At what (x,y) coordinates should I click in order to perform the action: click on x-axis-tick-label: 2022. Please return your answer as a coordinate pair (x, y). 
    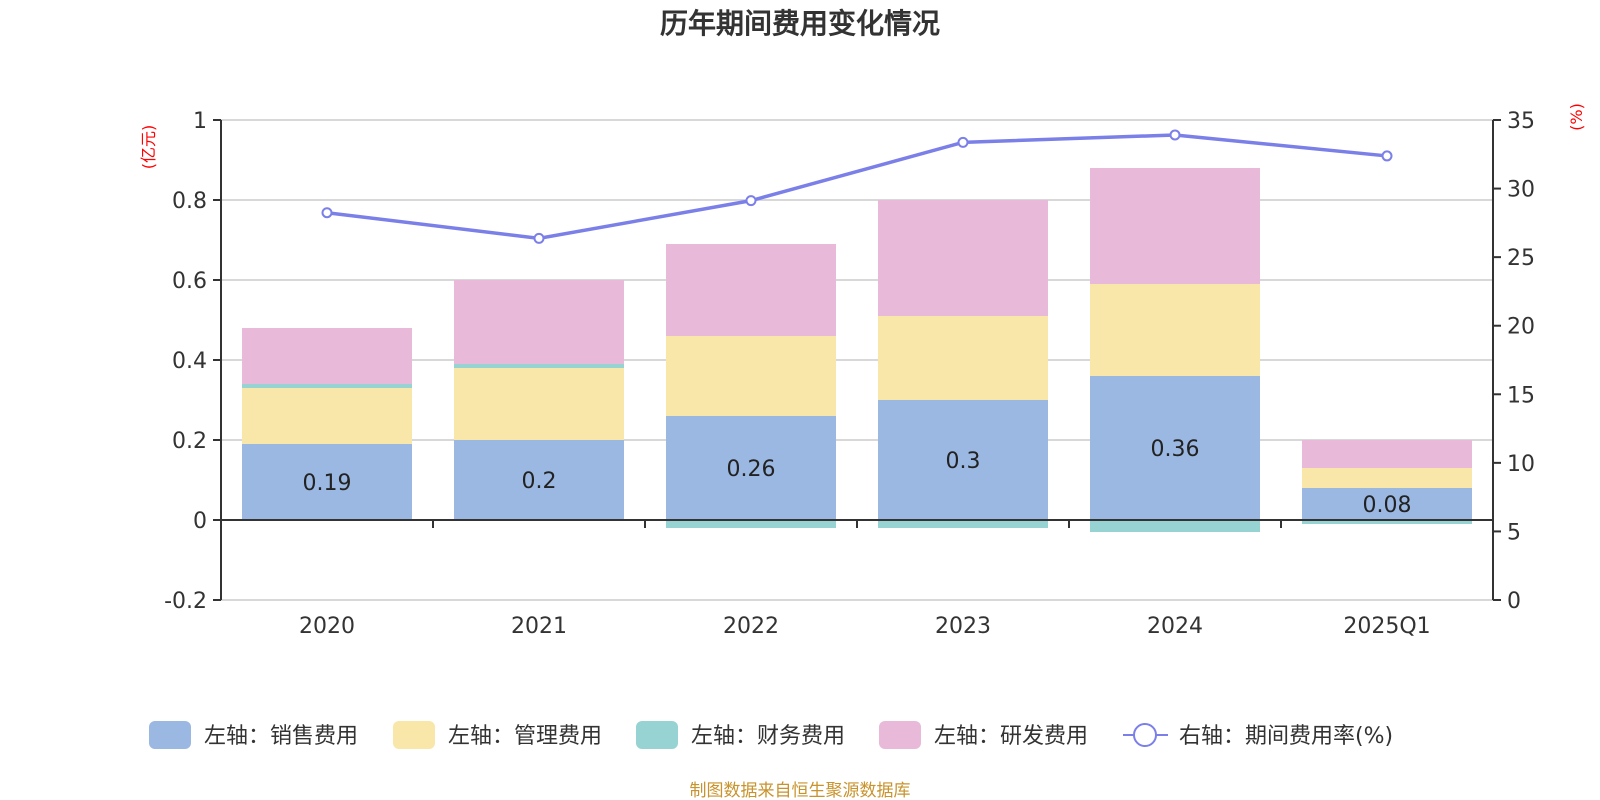
    Looking at the image, I should click on (751, 626).